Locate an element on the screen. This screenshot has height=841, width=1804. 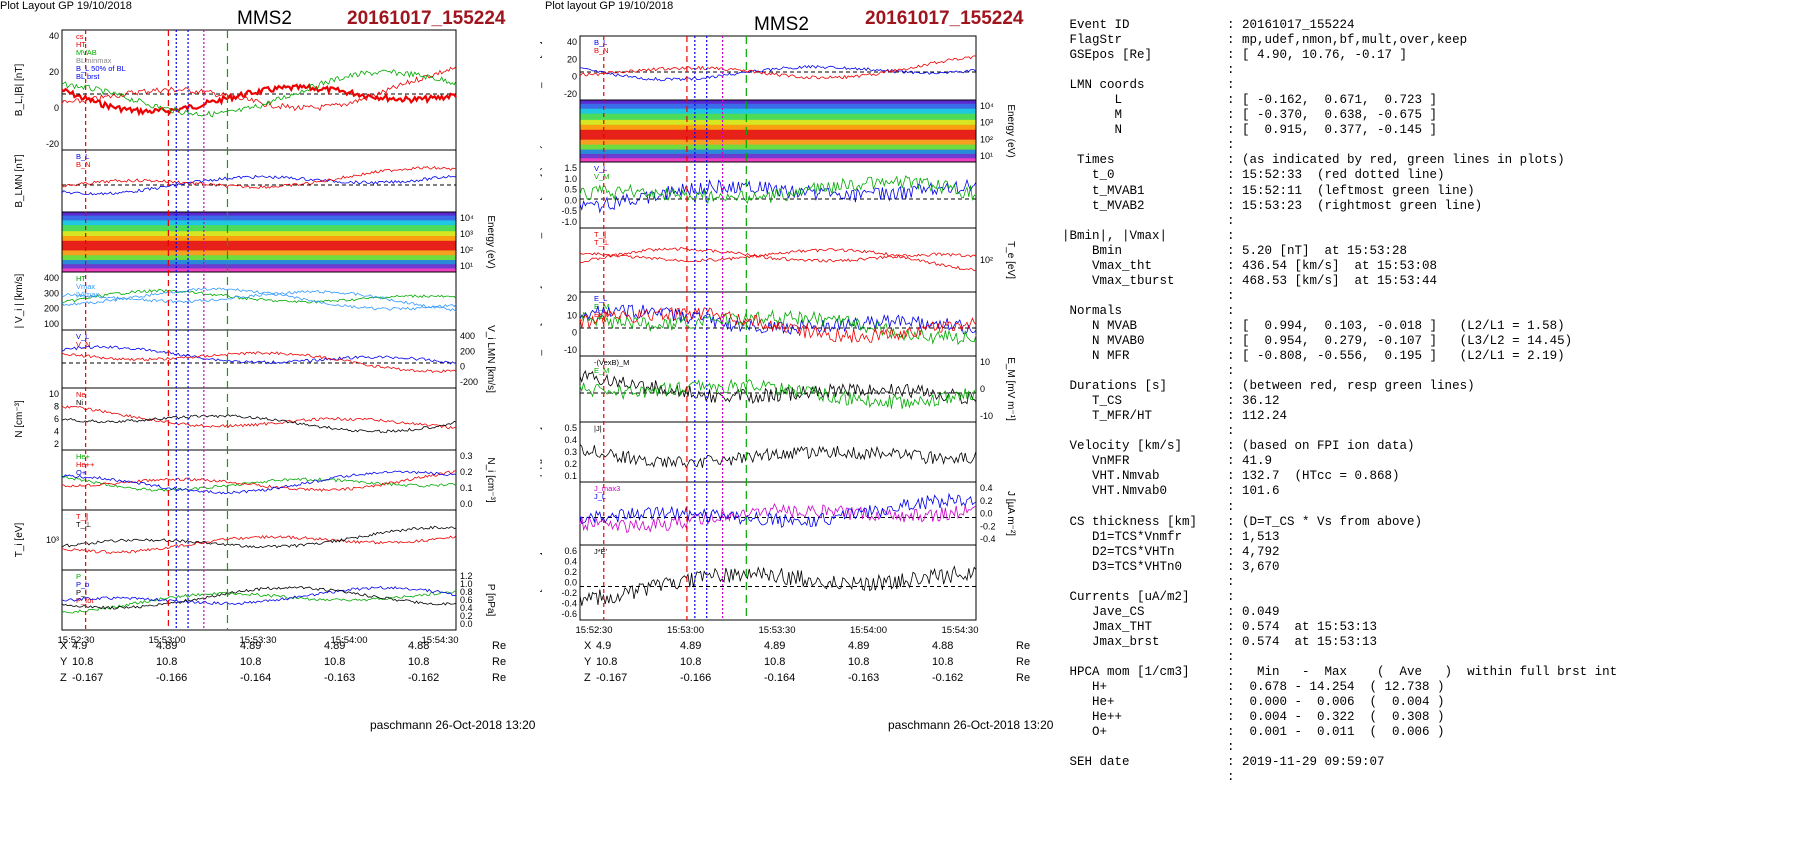
time-tick-label: 15:54:00 is located at coordinates (868, 630).